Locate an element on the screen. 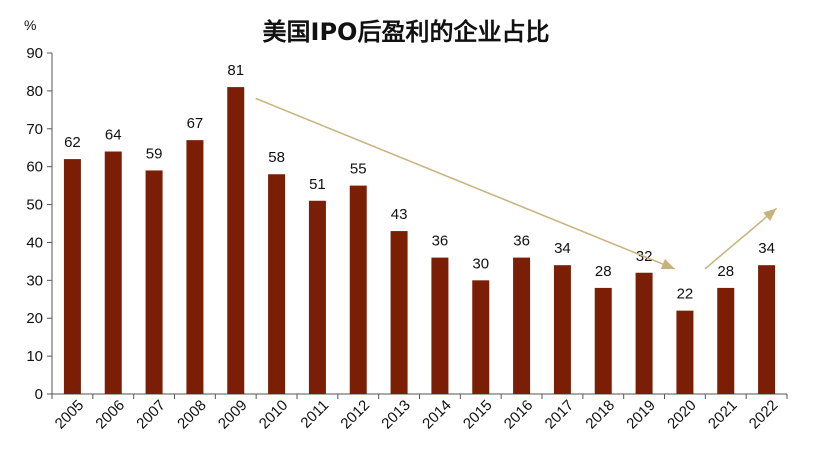 This screenshot has height=468, width=813. y-tick-label: 90 is located at coordinates (34, 53).